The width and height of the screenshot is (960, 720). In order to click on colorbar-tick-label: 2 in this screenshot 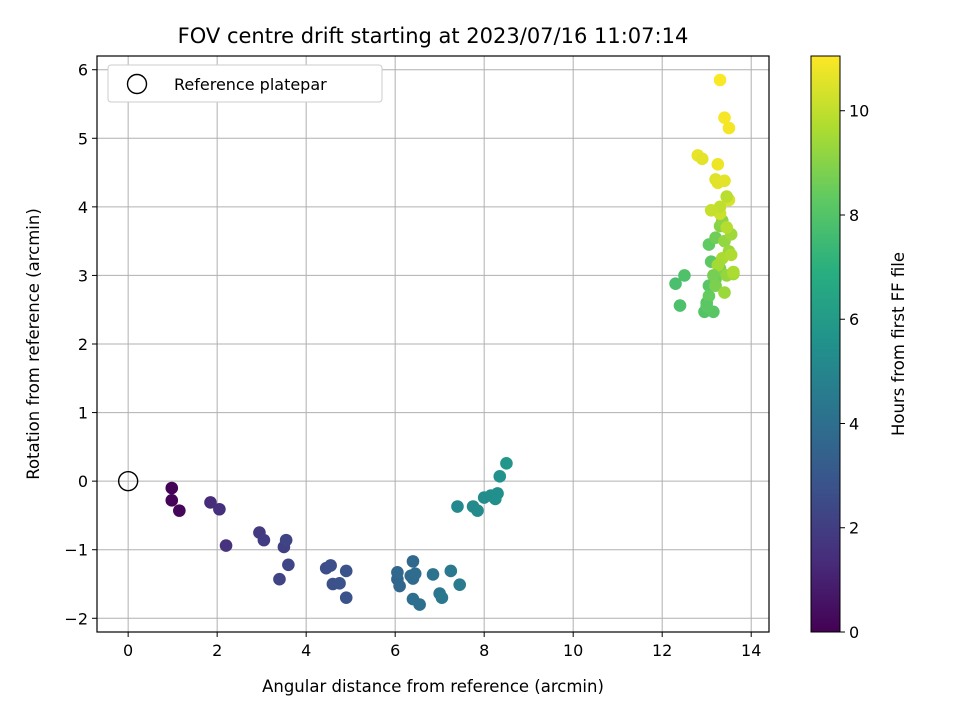, I will do `click(854, 528)`.